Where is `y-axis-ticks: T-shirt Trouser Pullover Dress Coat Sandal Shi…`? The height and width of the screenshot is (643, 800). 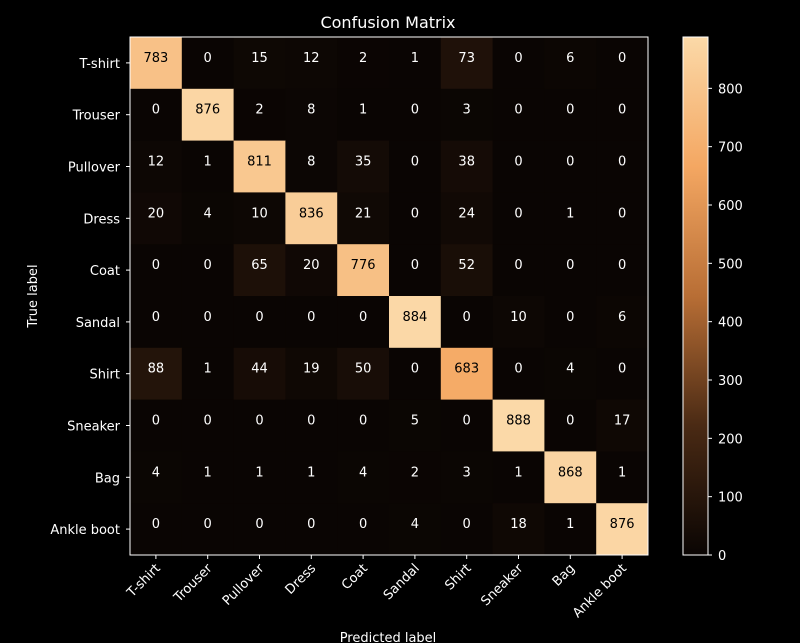
y-axis-ticks: T-shirt Trouser Pullover Dress Coat Sandal Shi… is located at coordinates (90, 297).